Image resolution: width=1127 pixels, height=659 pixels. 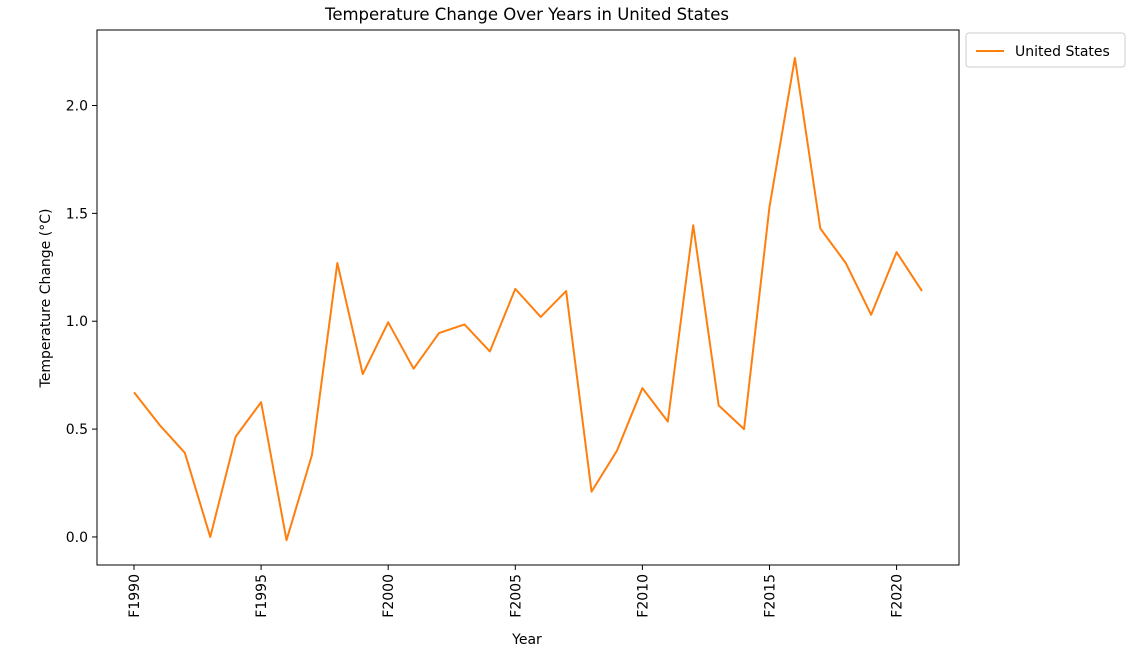 I want to click on x-tick-label: F1990, so click(x=135, y=596).